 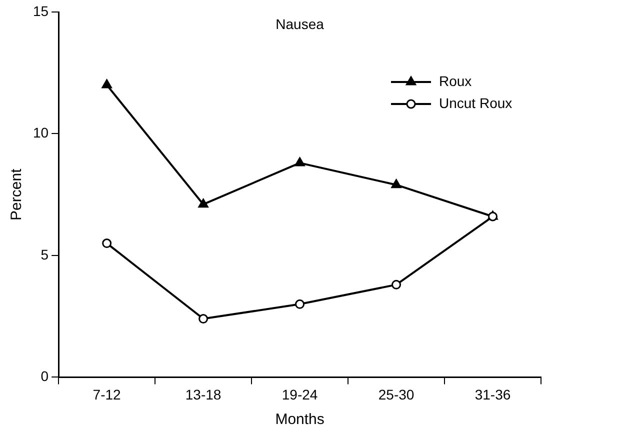 I want to click on x-tick-label: 19-24, so click(x=300, y=394).